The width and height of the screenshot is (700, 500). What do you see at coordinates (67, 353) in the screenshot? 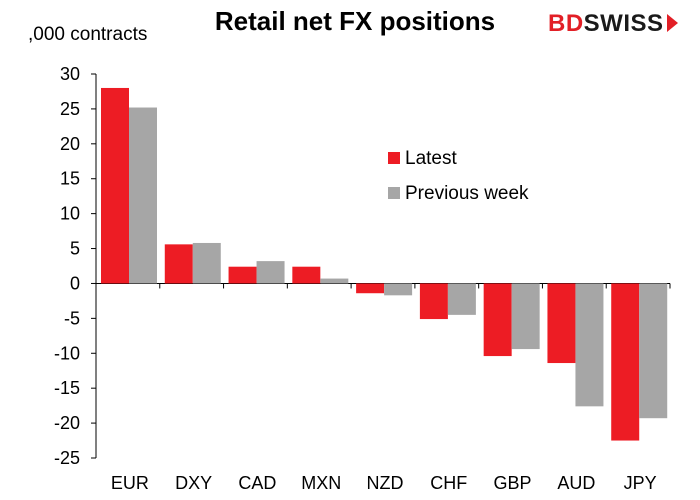
I see `y-tick-label: -10` at bounding box center [67, 353].